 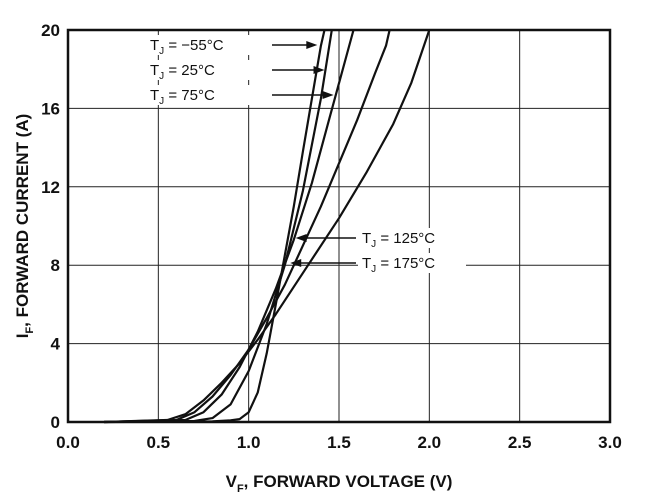 I want to click on y-tick-label: 16, so click(x=50, y=108).